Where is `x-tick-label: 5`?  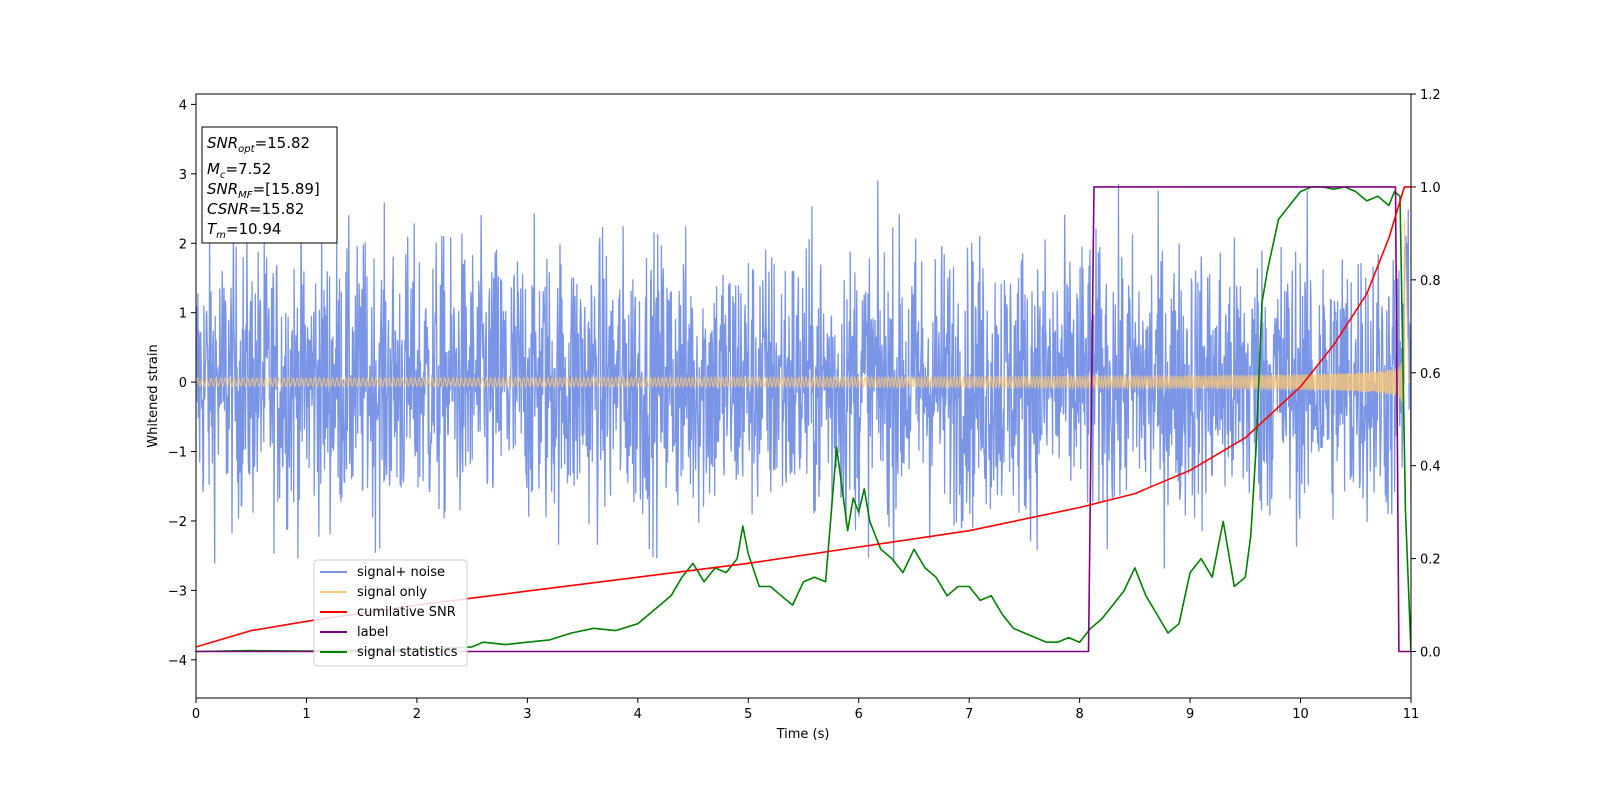 x-tick-label: 5 is located at coordinates (748, 714).